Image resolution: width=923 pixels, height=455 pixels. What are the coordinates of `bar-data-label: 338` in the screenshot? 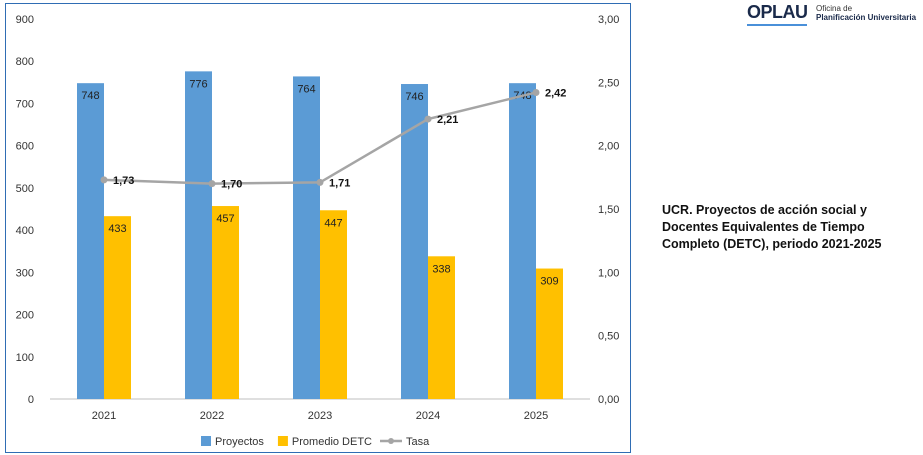 It's located at (441, 269).